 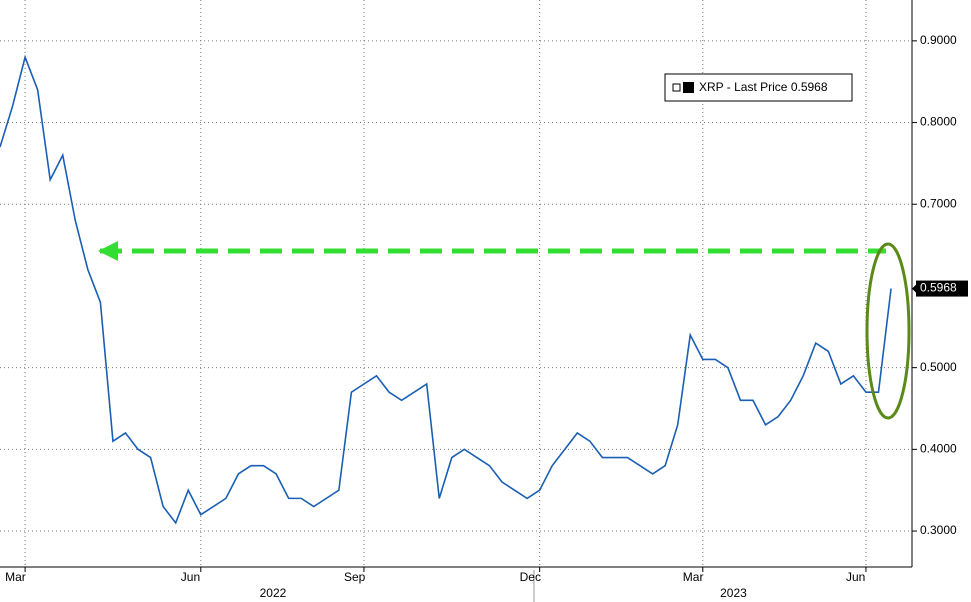 What do you see at coordinates (938, 122) in the screenshot?
I see `y-tick-label: 0.8000` at bounding box center [938, 122].